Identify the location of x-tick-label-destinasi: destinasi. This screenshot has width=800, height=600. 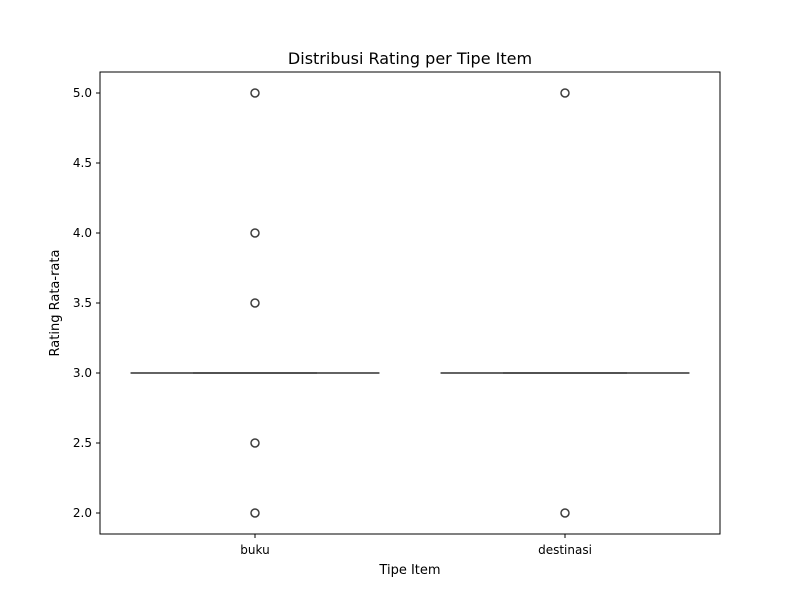
(565, 550).